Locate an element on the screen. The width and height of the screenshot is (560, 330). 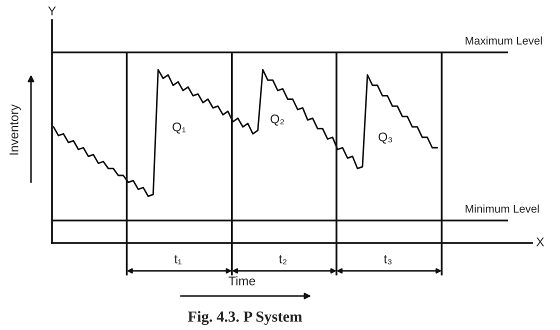
annotation: Q₁ is located at coordinates (179, 128).